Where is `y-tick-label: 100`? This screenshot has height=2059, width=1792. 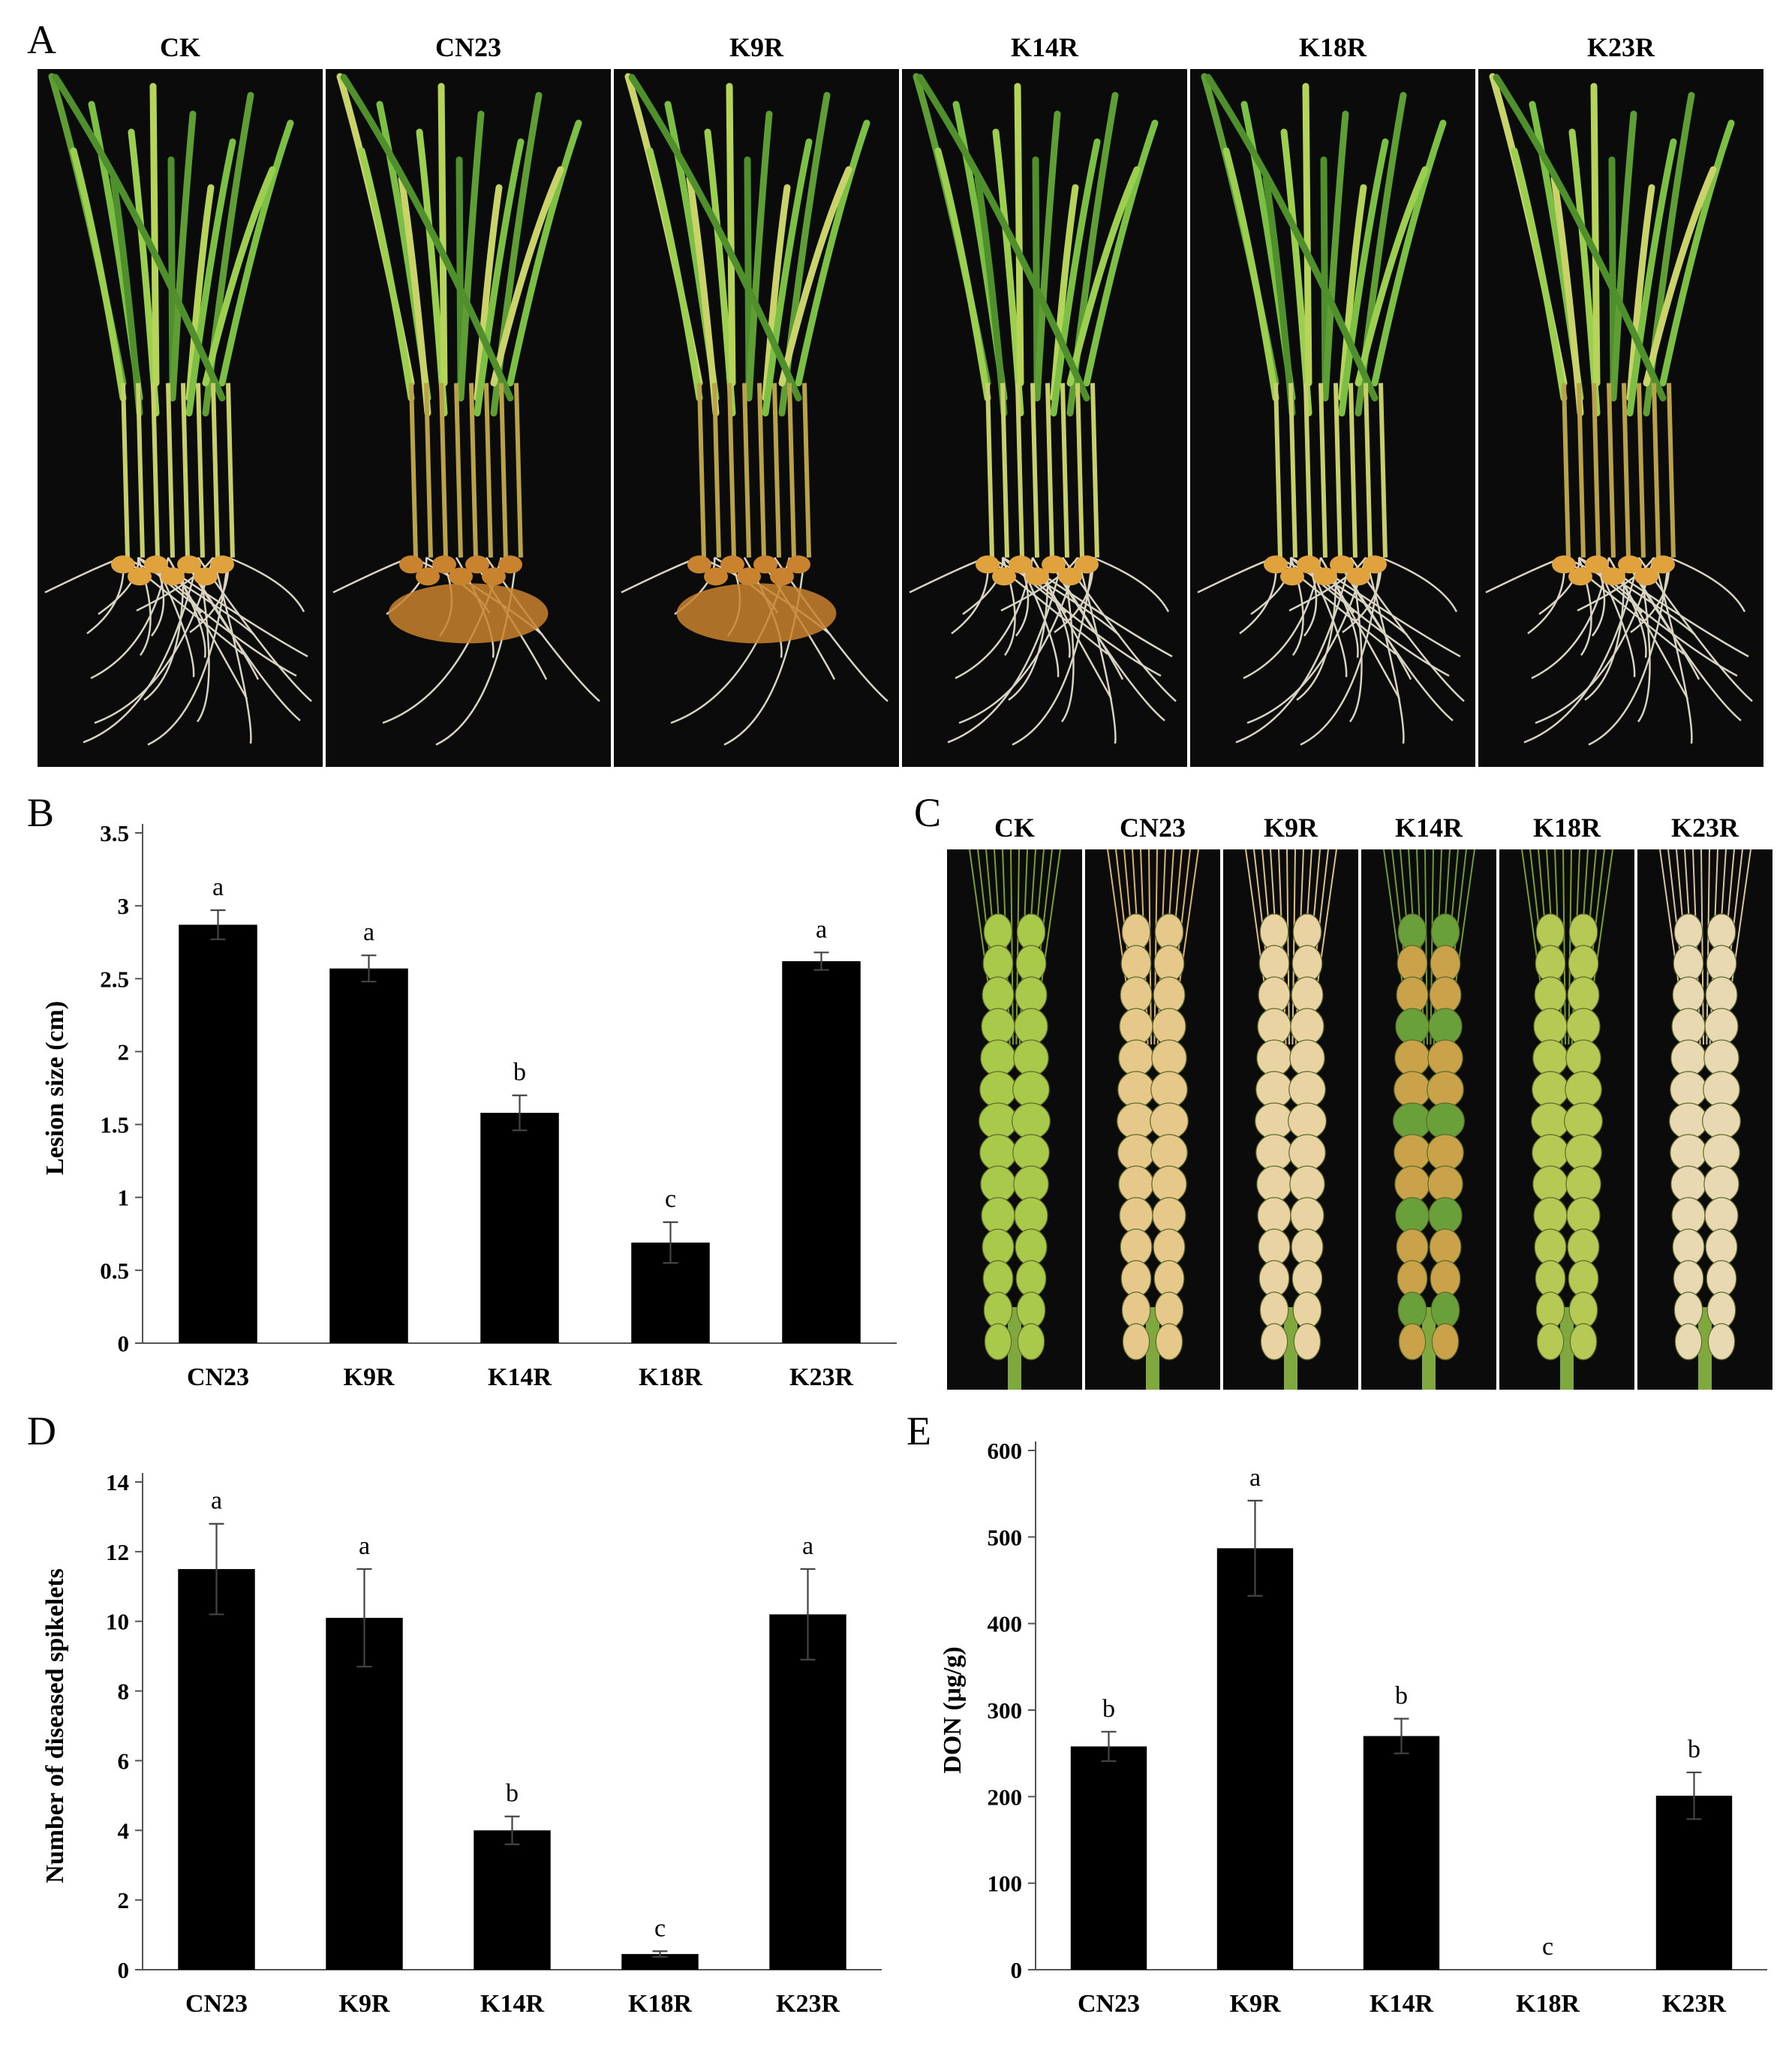 y-tick-label: 100 is located at coordinates (1006, 1884).